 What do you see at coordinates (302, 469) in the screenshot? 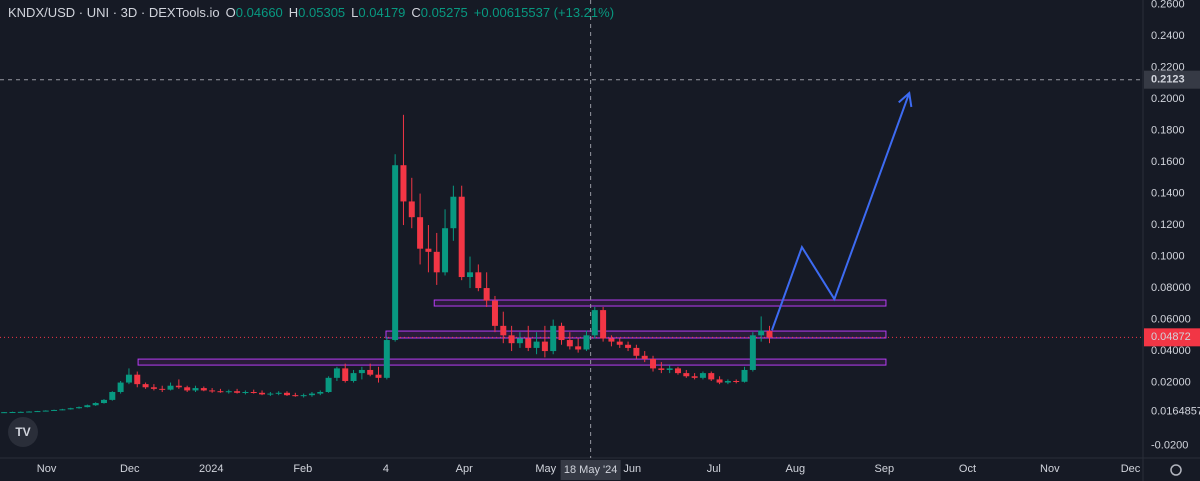
I see `x-tick-label: Feb` at bounding box center [302, 469].